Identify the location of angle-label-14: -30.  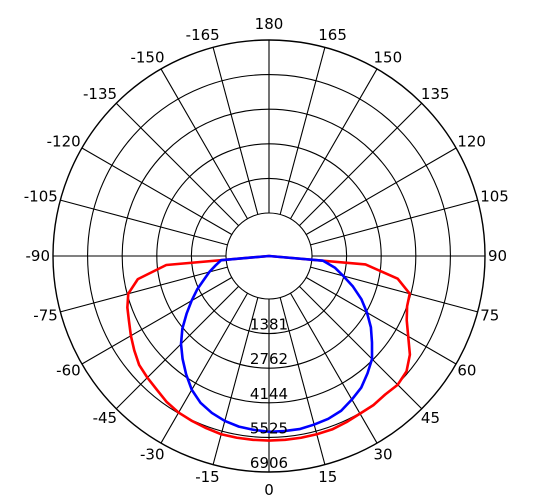
(152, 454).